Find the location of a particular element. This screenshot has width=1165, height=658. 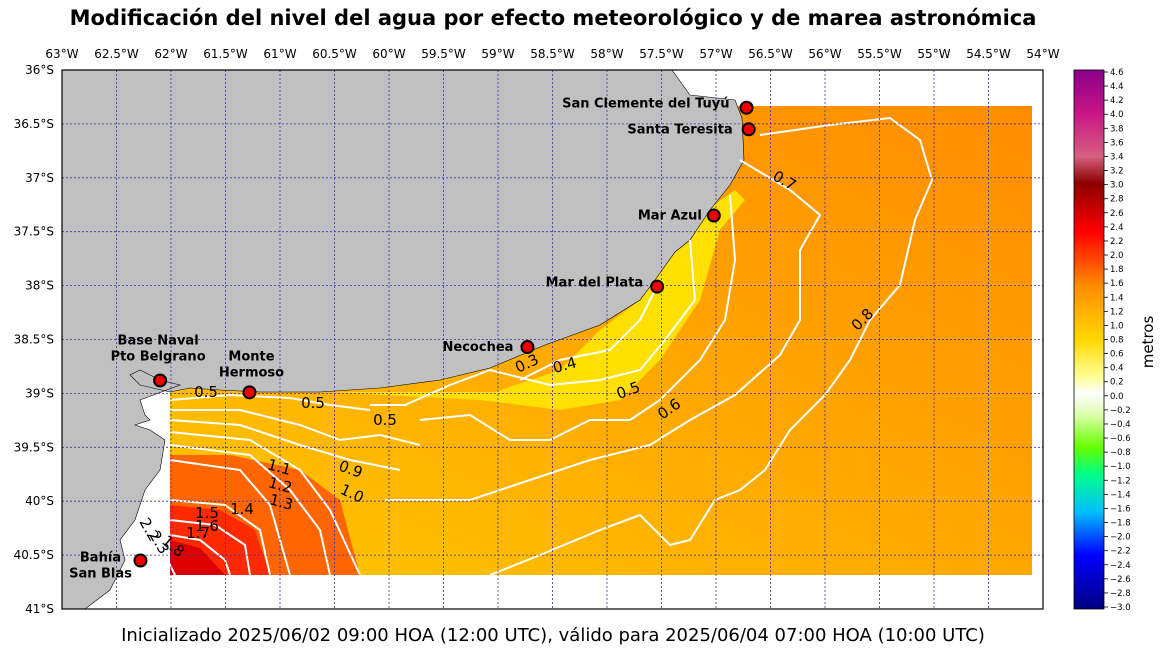

lat-tick-label: 39°S is located at coordinates (39, 393).